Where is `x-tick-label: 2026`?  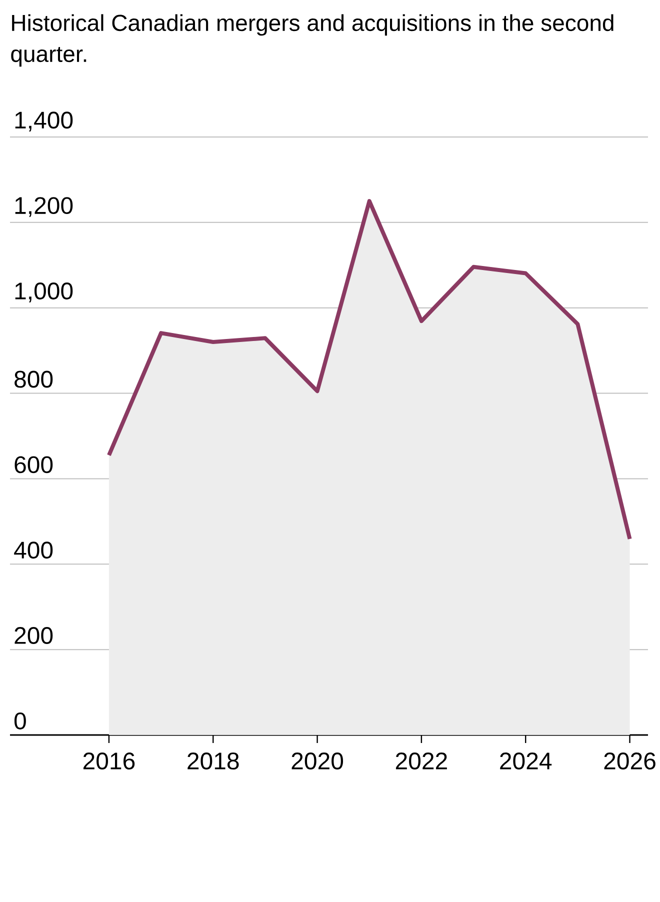 x-tick-label: 2026 is located at coordinates (630, 761).